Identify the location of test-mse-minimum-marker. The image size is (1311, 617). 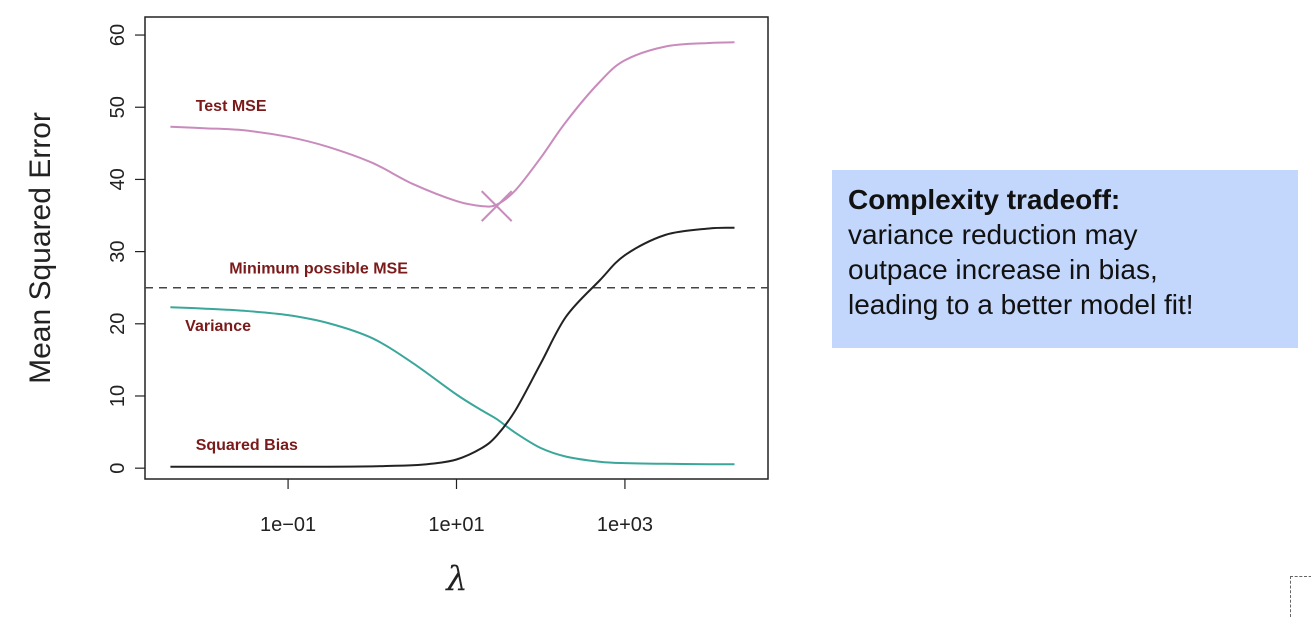
(496, 206).